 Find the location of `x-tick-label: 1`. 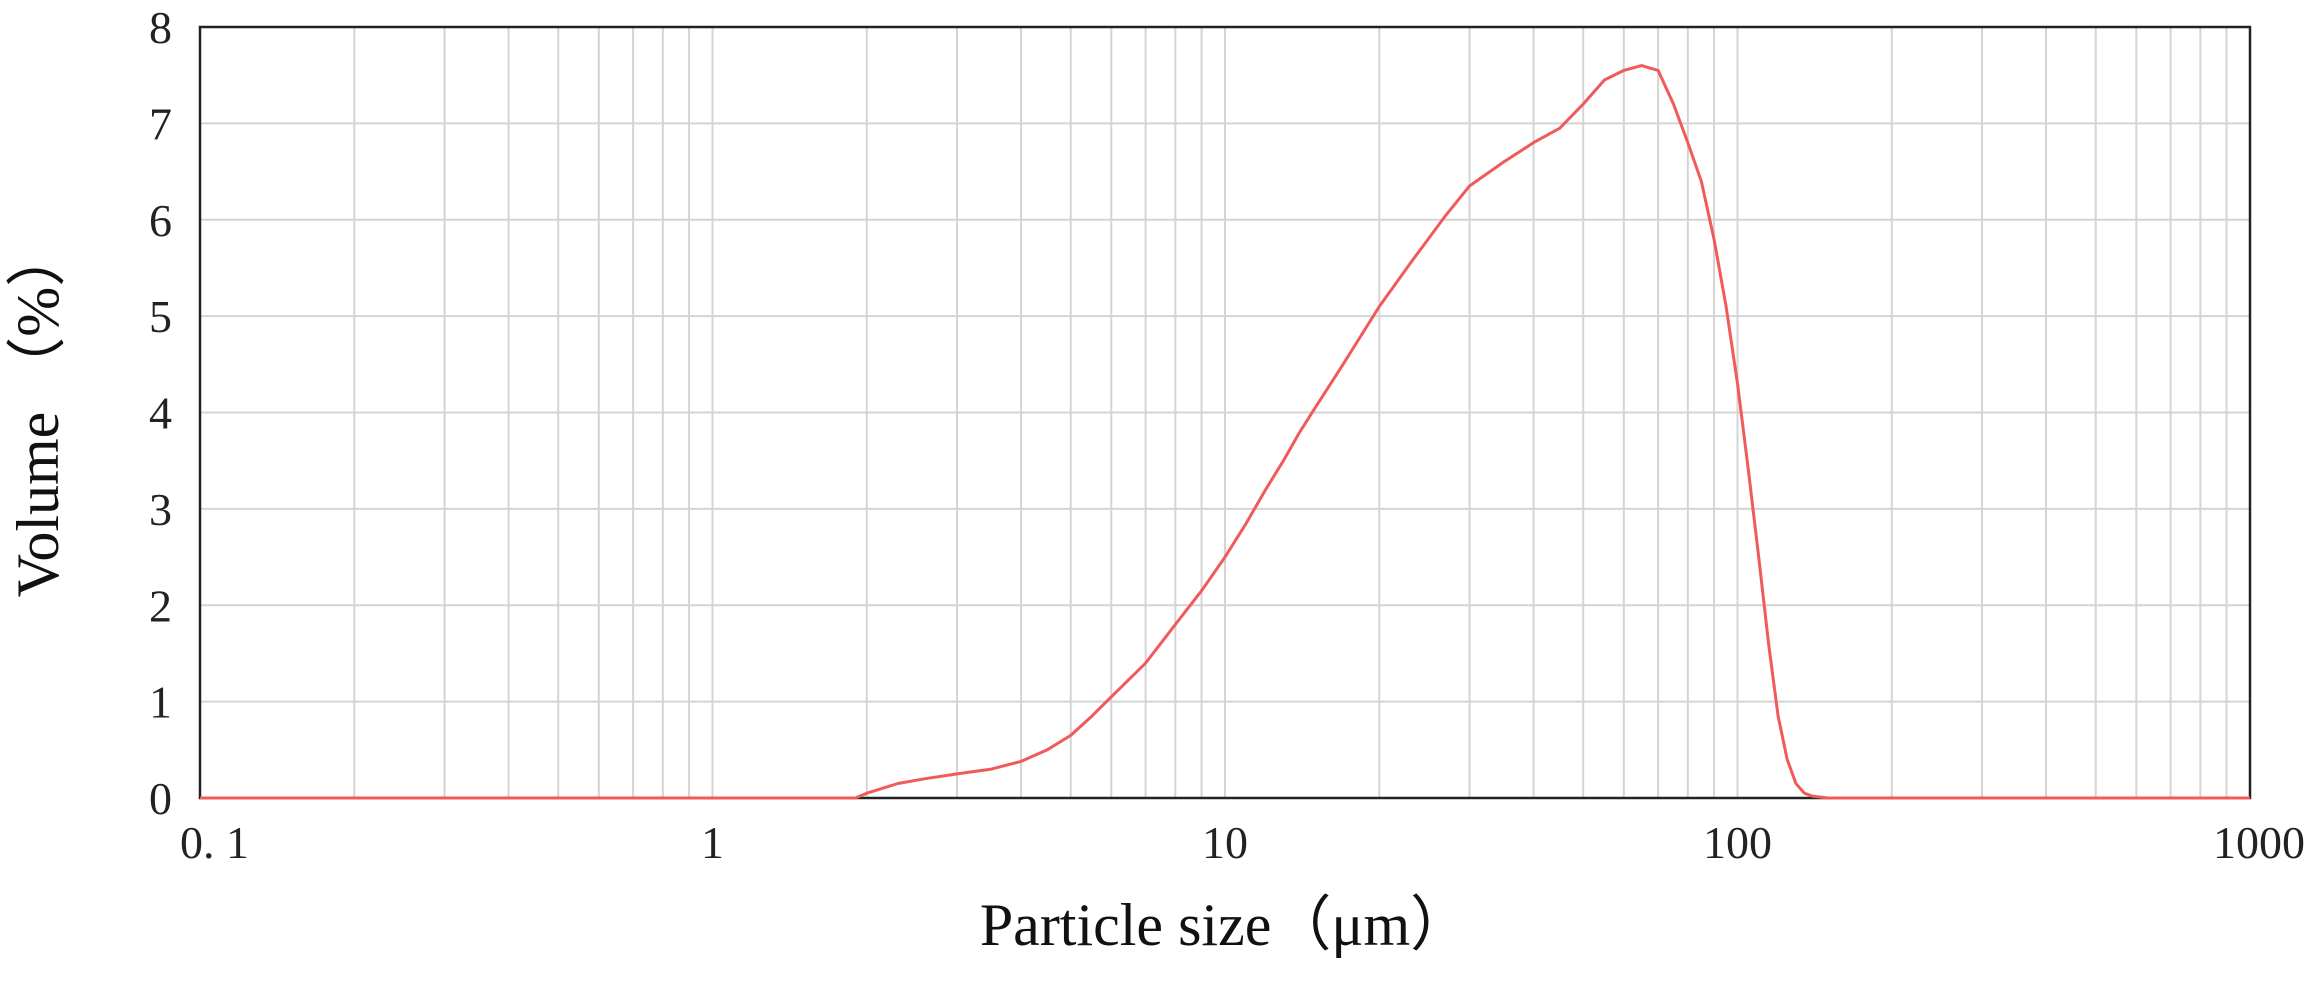

x-tick-label: 1 is located at coordinates (712, 842).